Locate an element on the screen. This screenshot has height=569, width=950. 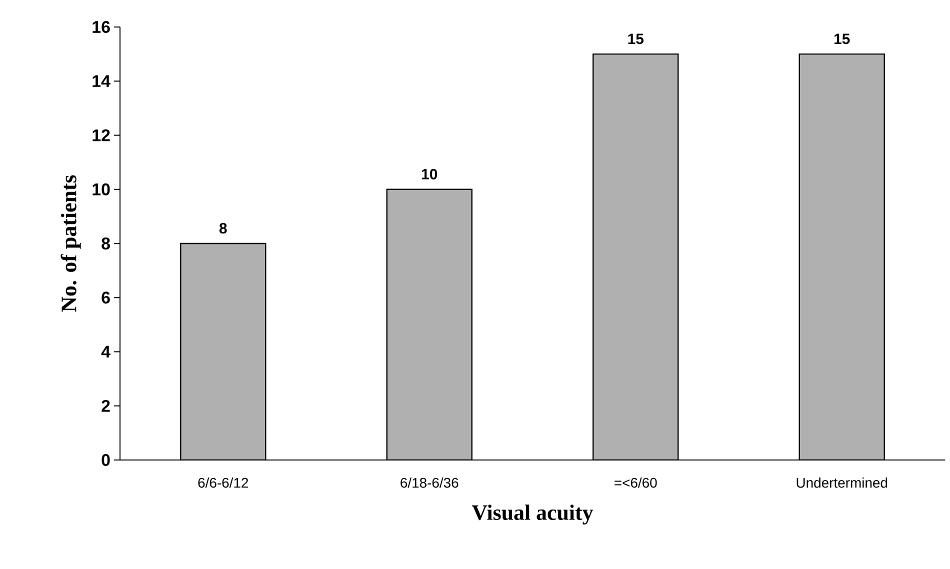
y-tick-label: 14 is located at coordinates (101, 81).